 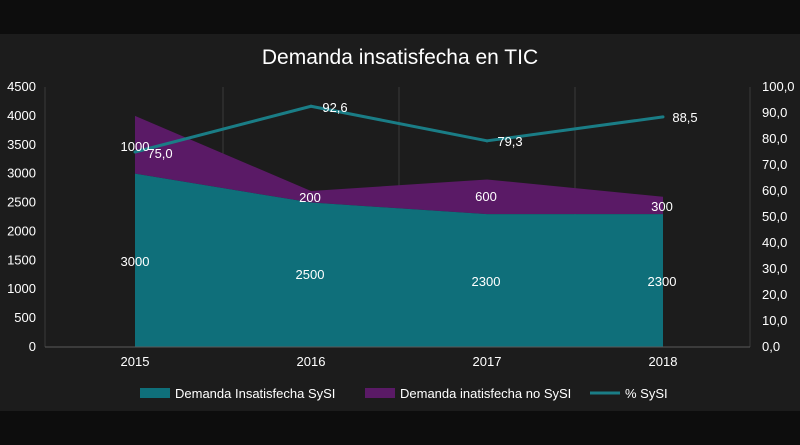 What do you see at coordinates (159, 153) in the screenshot?
I see `data-label-pct: 75,0` at bounding box center [159, 153].